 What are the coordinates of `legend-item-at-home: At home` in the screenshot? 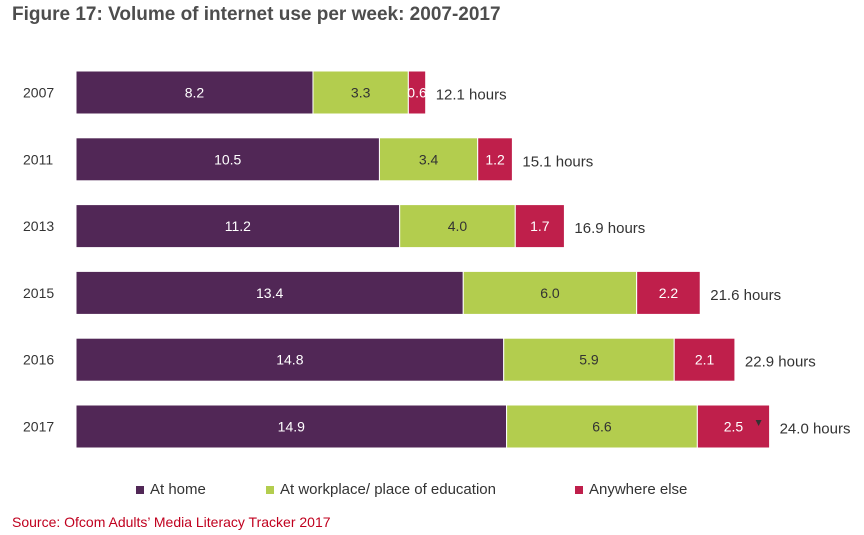 It's located at (171, 489).